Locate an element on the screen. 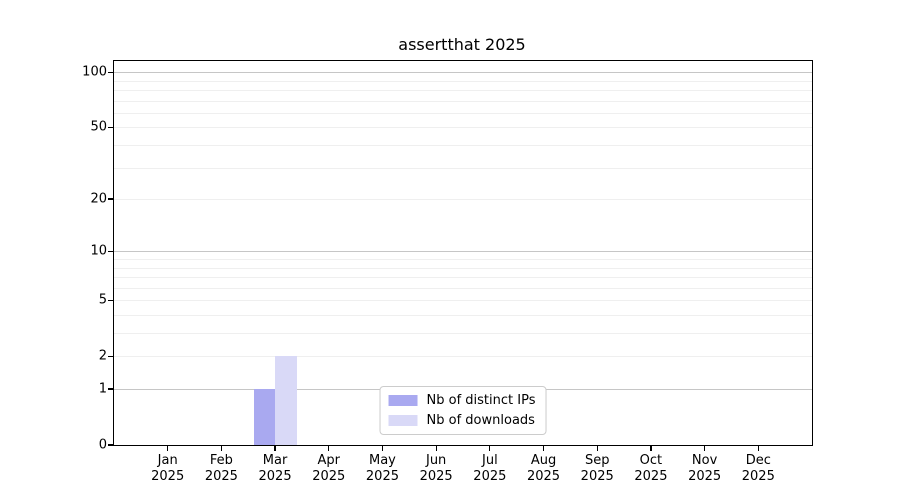  x-tick-month: Nov is located at coordinates (704, 460).